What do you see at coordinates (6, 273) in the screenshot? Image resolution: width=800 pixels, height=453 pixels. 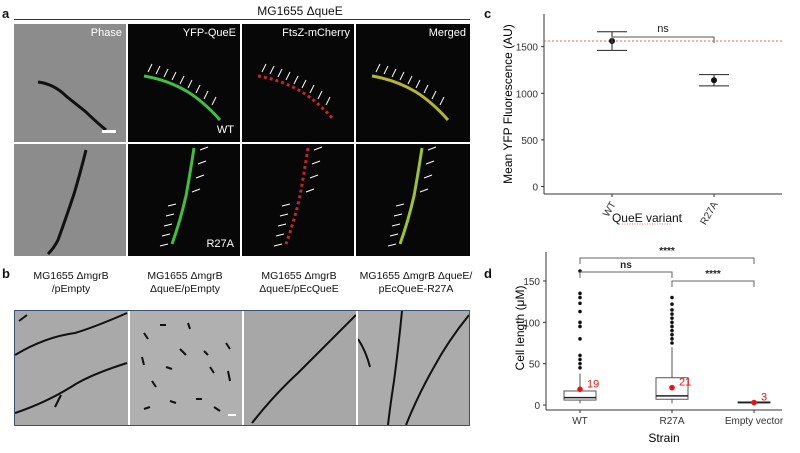 I see `panel-b-label: b` at bounding box center [6, 273].